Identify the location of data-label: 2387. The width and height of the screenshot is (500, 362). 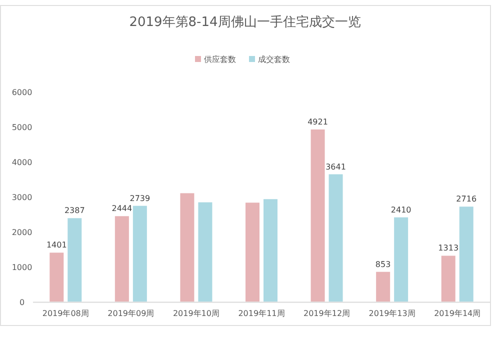
(74, 211).